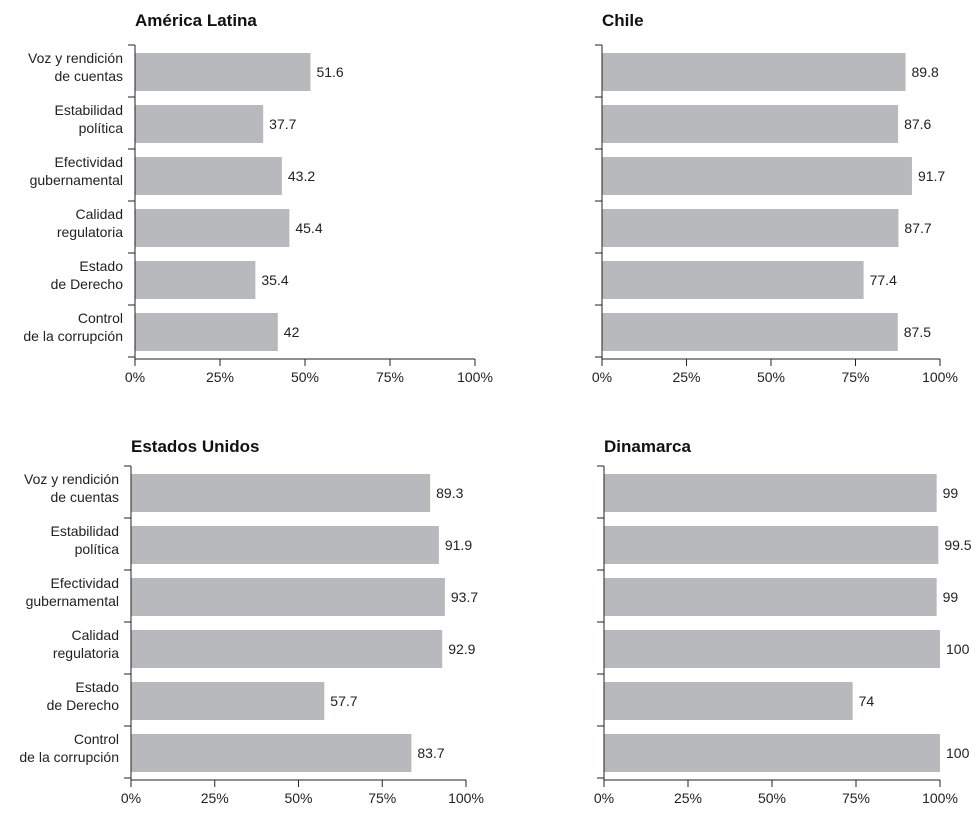  What do you see at coordinates (917, 228) in the screenshot?
I see `data-label: 87.7` at bounding box center [917, 228].